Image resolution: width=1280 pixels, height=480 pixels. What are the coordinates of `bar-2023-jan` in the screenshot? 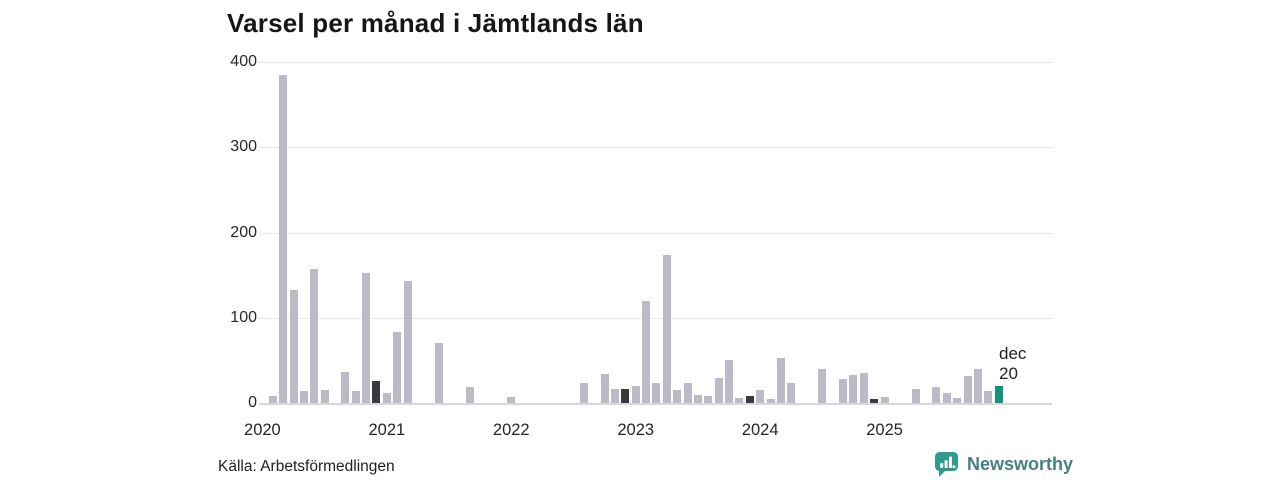 It's located at (635, 394).